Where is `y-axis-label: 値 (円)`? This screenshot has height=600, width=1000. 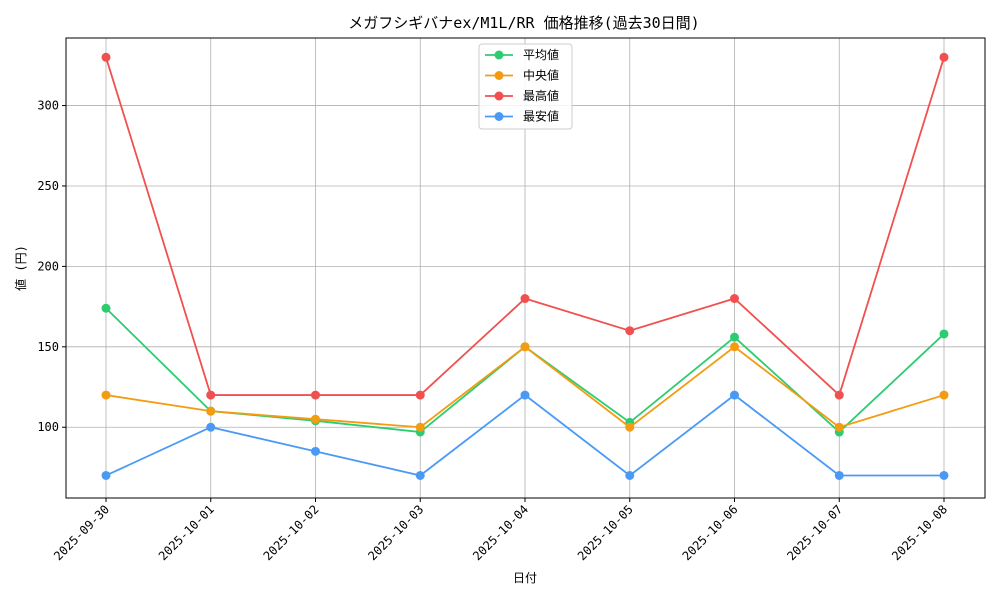 y-axis-label: 値 (円) is located at coordinates (20, 268).